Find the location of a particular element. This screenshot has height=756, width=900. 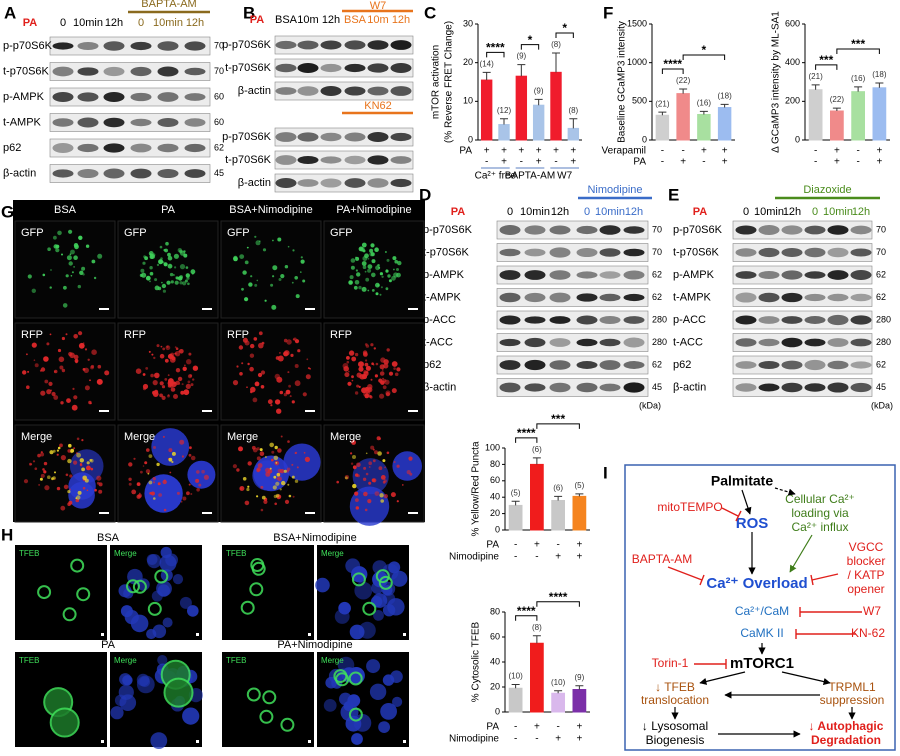

channel-label: RFP is located at coordinates (32, 335).